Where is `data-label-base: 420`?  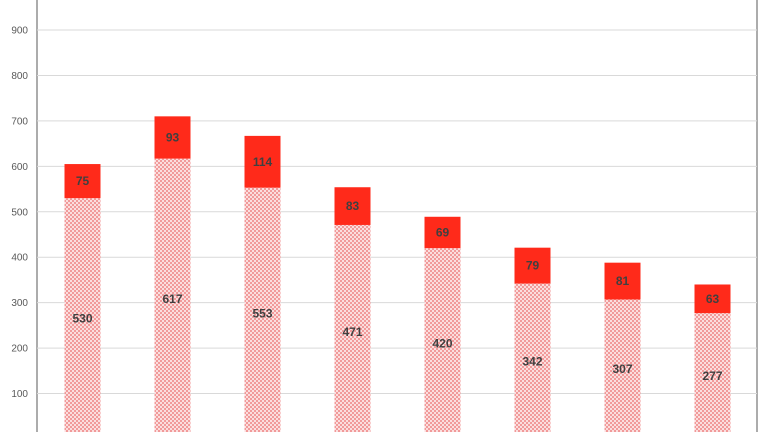
data-label-base: 420 is located at coordinates (442, 344).